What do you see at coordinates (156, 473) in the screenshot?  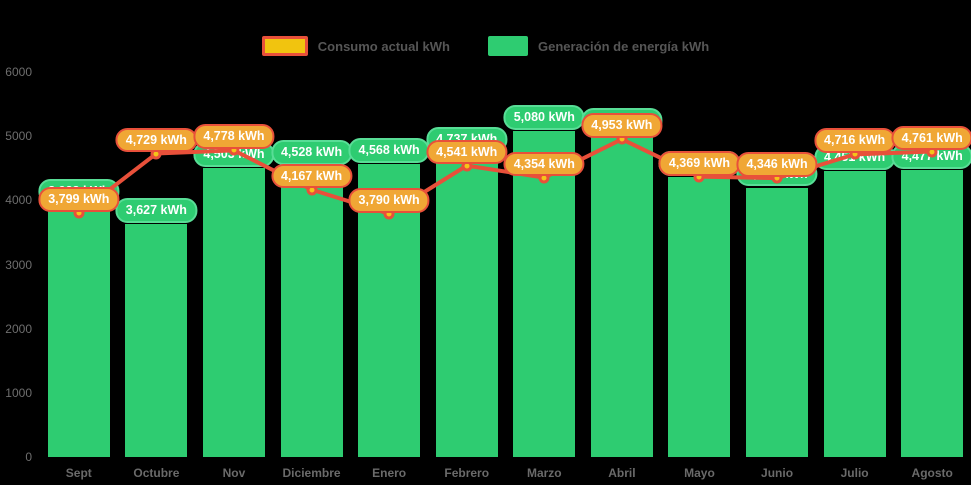 I see `x-axis-month-label: Octubre` at bounding box center [156, 473].